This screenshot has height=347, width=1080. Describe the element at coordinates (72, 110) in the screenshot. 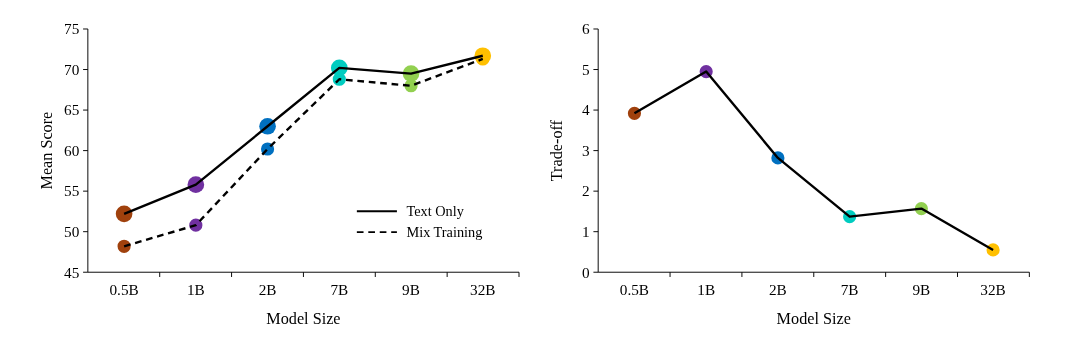

I see `y-tick-label: 65` at that location.